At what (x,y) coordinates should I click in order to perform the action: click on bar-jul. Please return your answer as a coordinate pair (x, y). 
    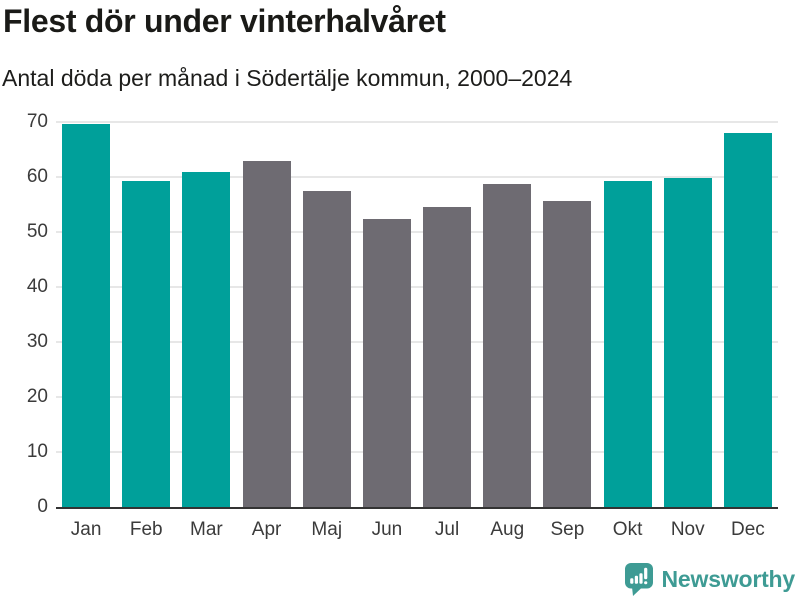
    Looking at the image, I should click on (447, 356).